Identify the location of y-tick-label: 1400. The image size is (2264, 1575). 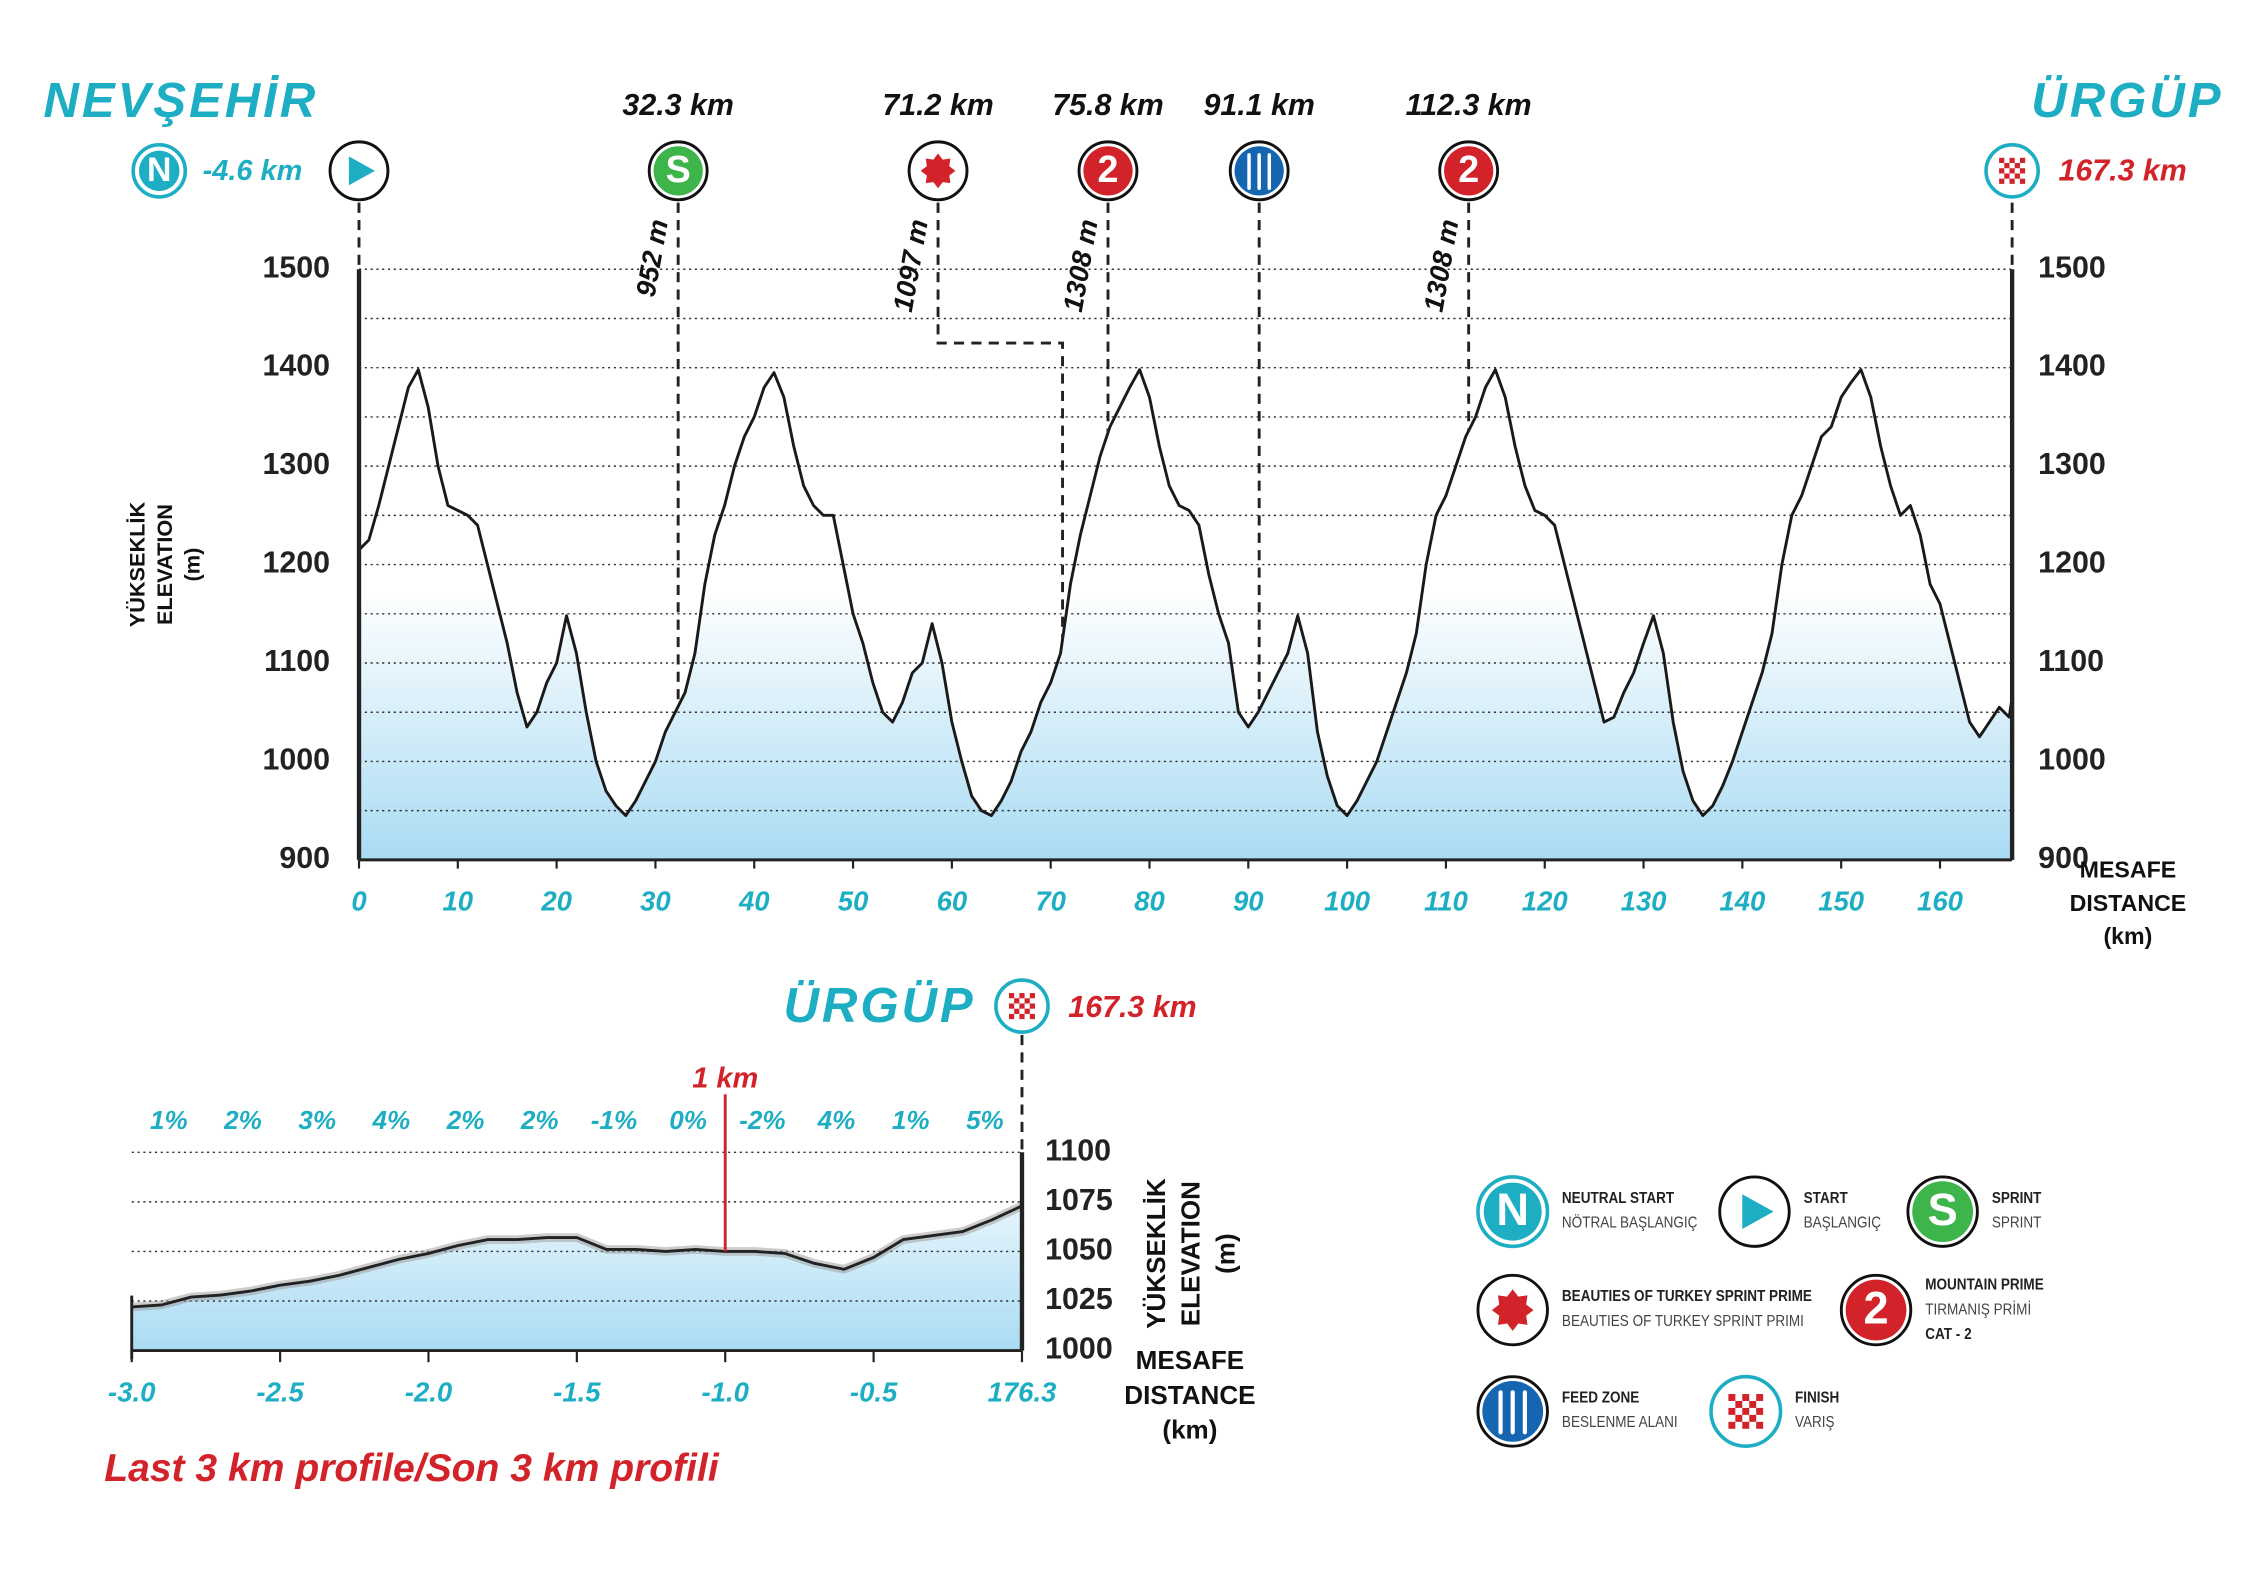
(2072, 366).